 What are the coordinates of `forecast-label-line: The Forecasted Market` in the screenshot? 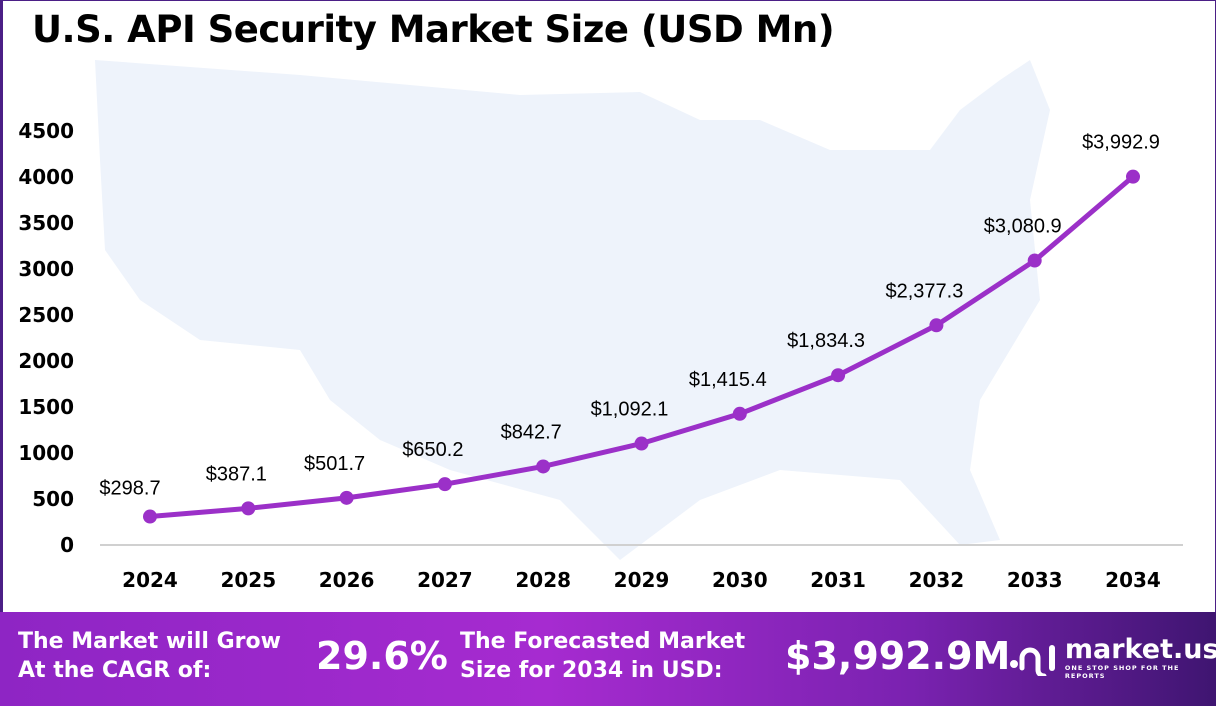 It's located at (603, 641).